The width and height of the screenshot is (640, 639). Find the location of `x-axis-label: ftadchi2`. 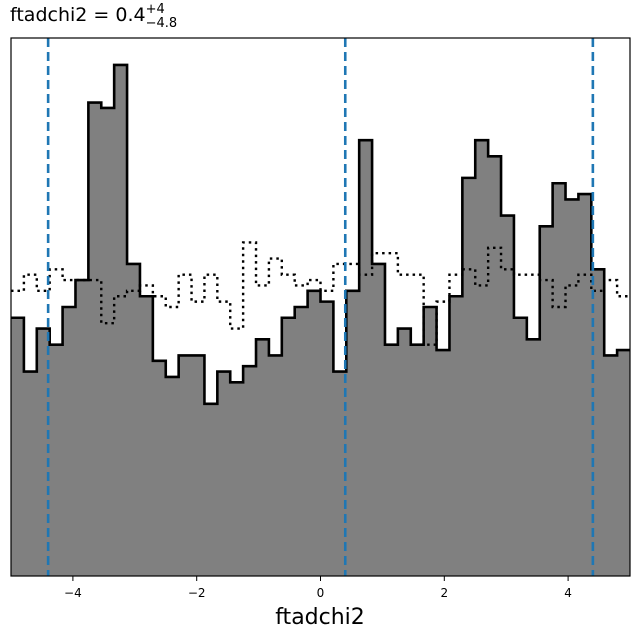

x-axis-label: ftadchi2 is located at coordinates (320, 617).